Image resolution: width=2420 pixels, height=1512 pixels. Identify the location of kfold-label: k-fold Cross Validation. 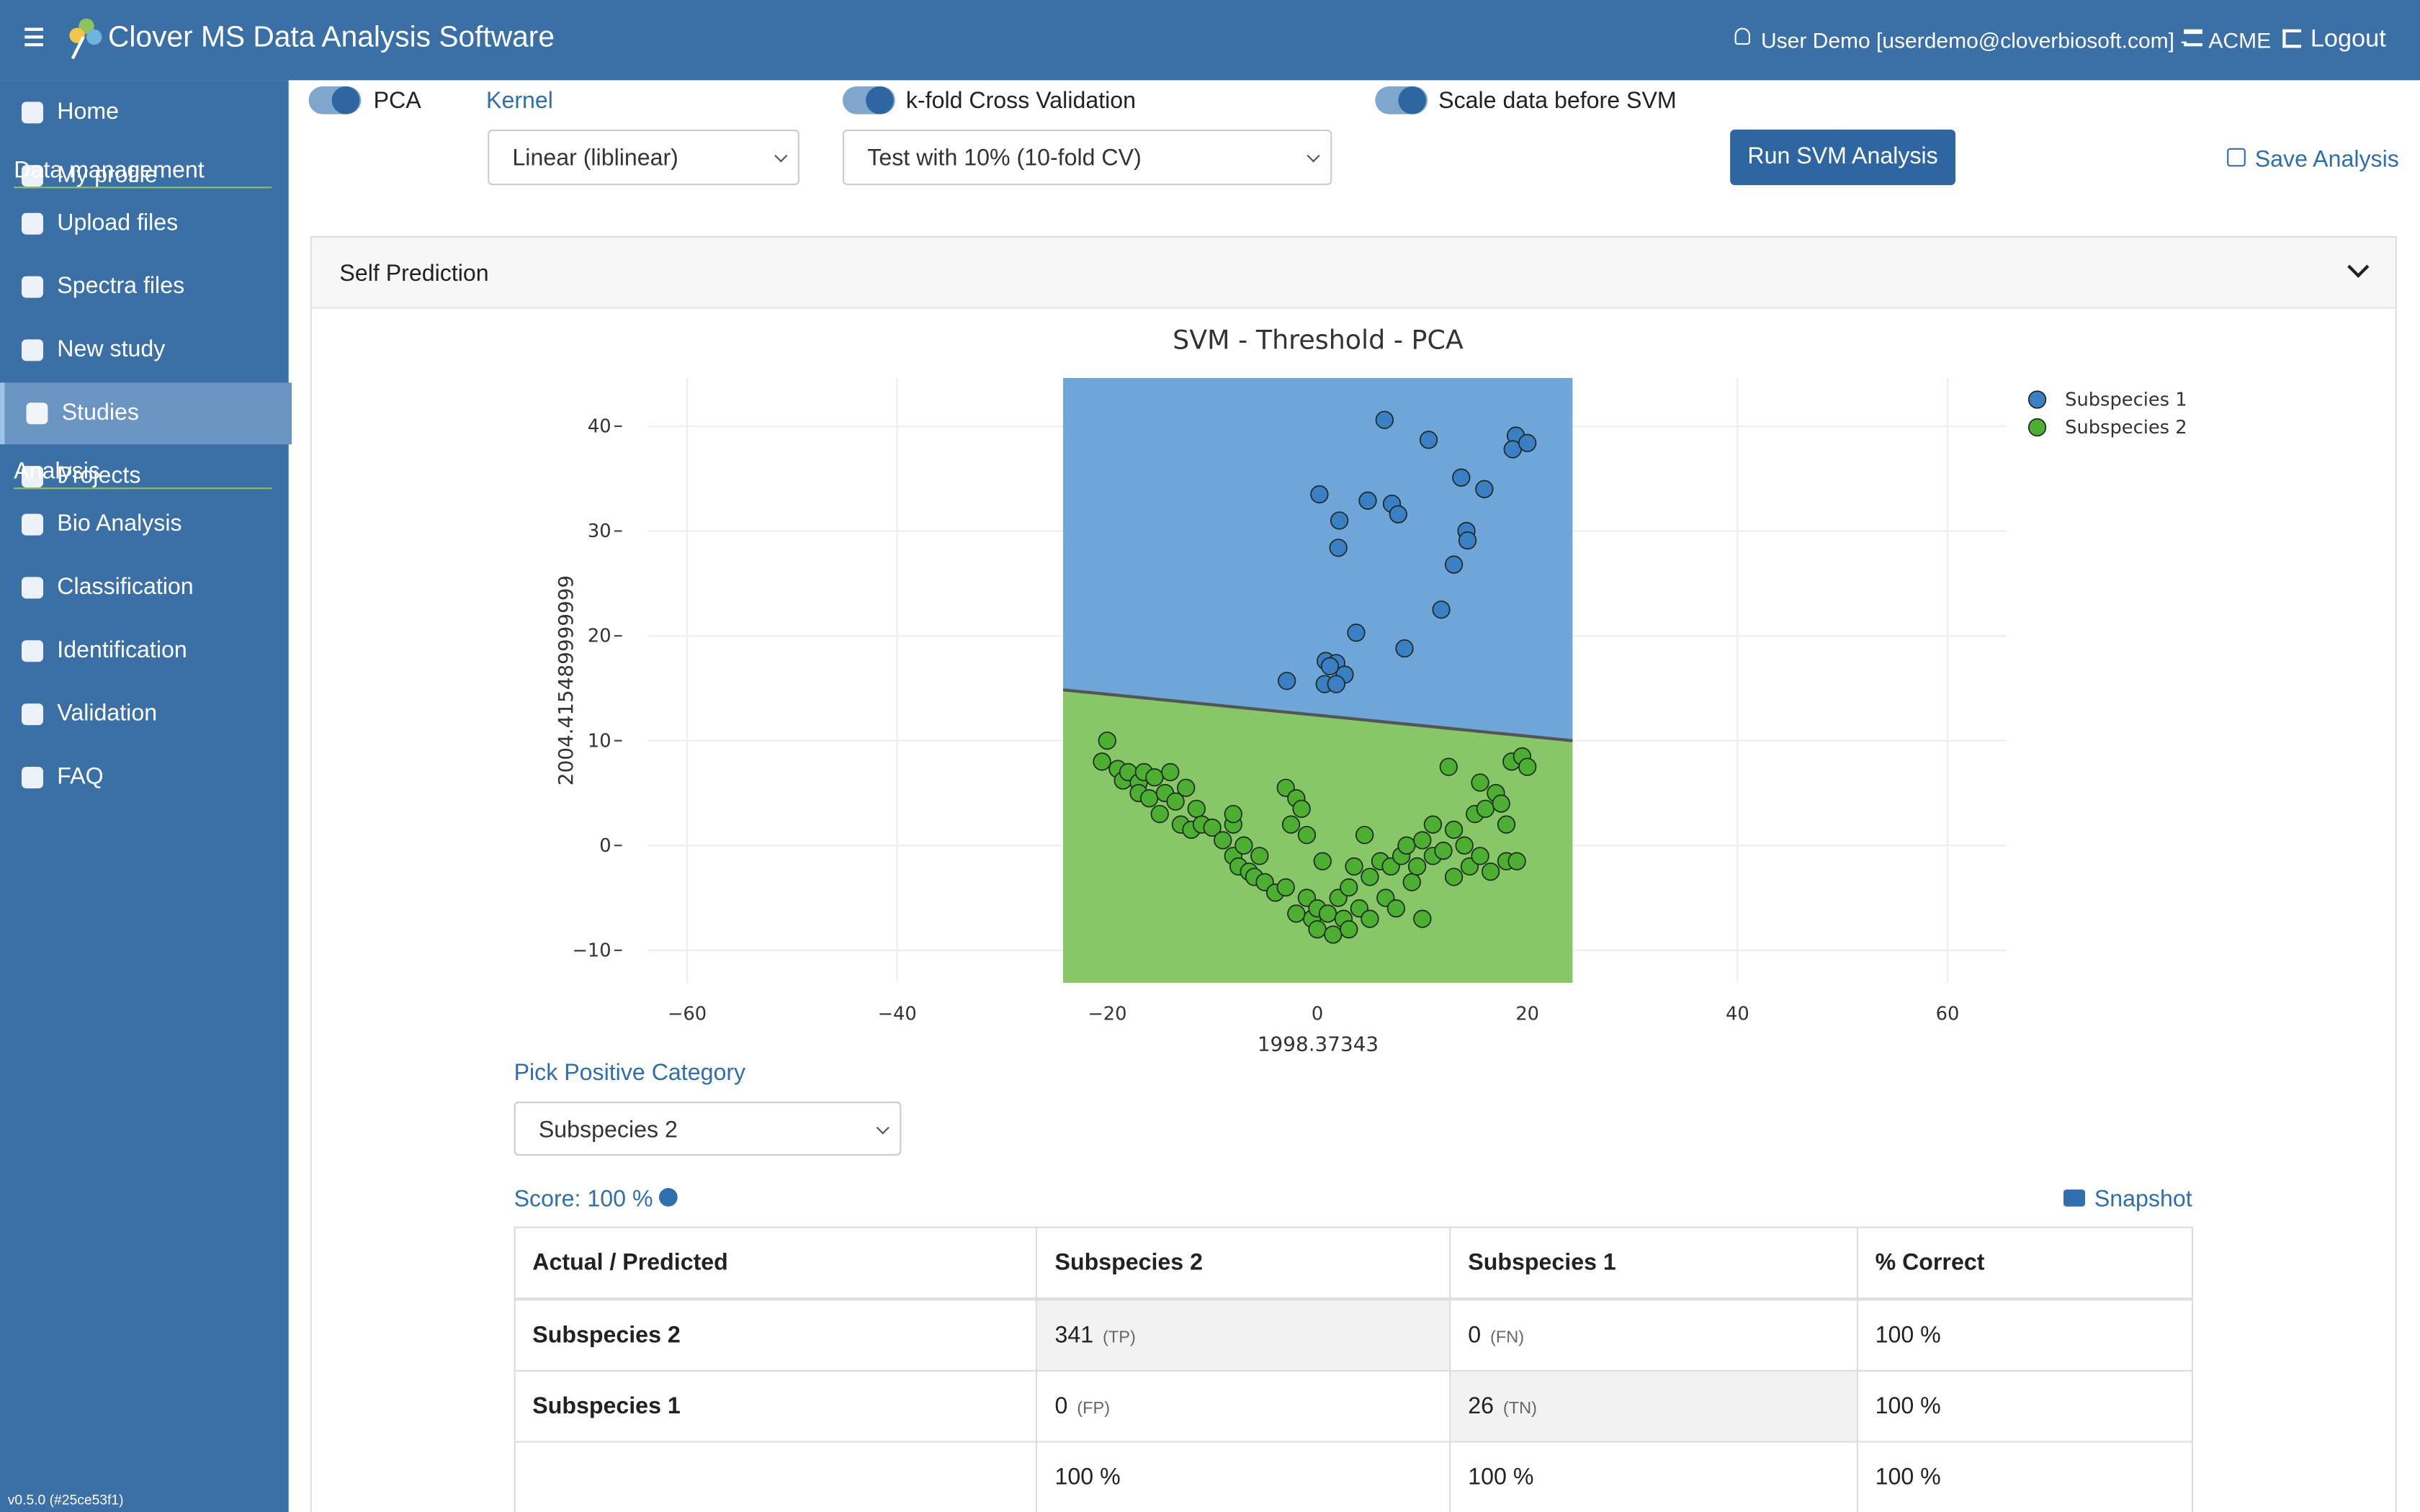
(1021, 101).